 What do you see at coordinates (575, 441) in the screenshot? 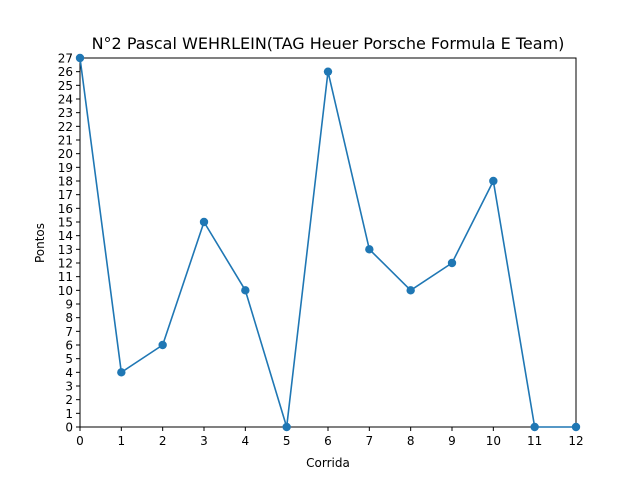
I see `x-tick-label: 12` at bounding box center [575, 441].